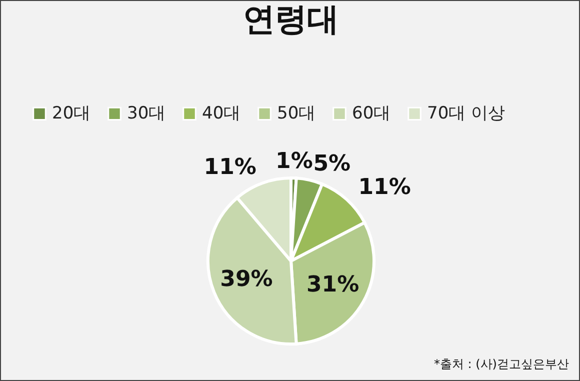 This screenshot has height=381, width=580. Describe the element at coordinates (501, 364) in the screenshot. I see `text: *출처 : (사)걷고싶은부산` at that location.